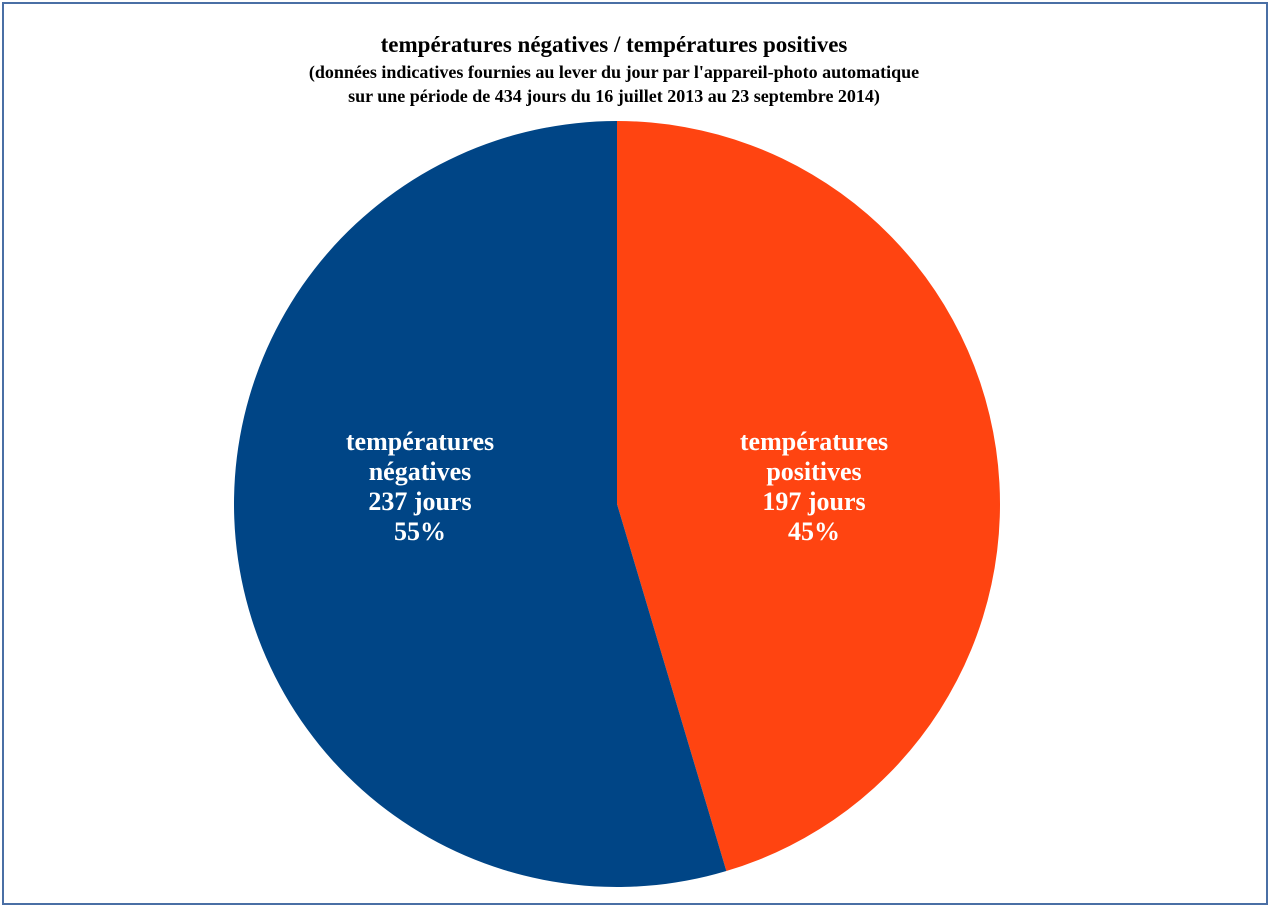 This screenshot has height=909, width=1272. Describe the element at coordinates (814, 531) in the screenshot. I see `pie-slice-label-line: 45%` at that location.